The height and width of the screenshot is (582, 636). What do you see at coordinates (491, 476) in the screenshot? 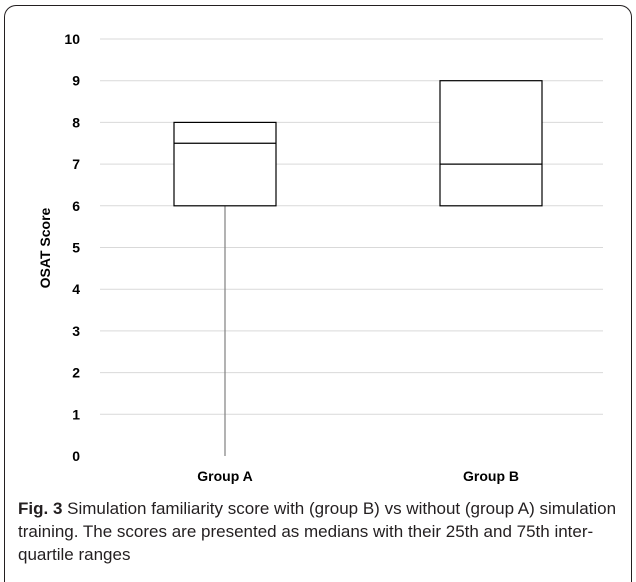
I see `x-category-label: Group B` at bounding box center [491, 476].